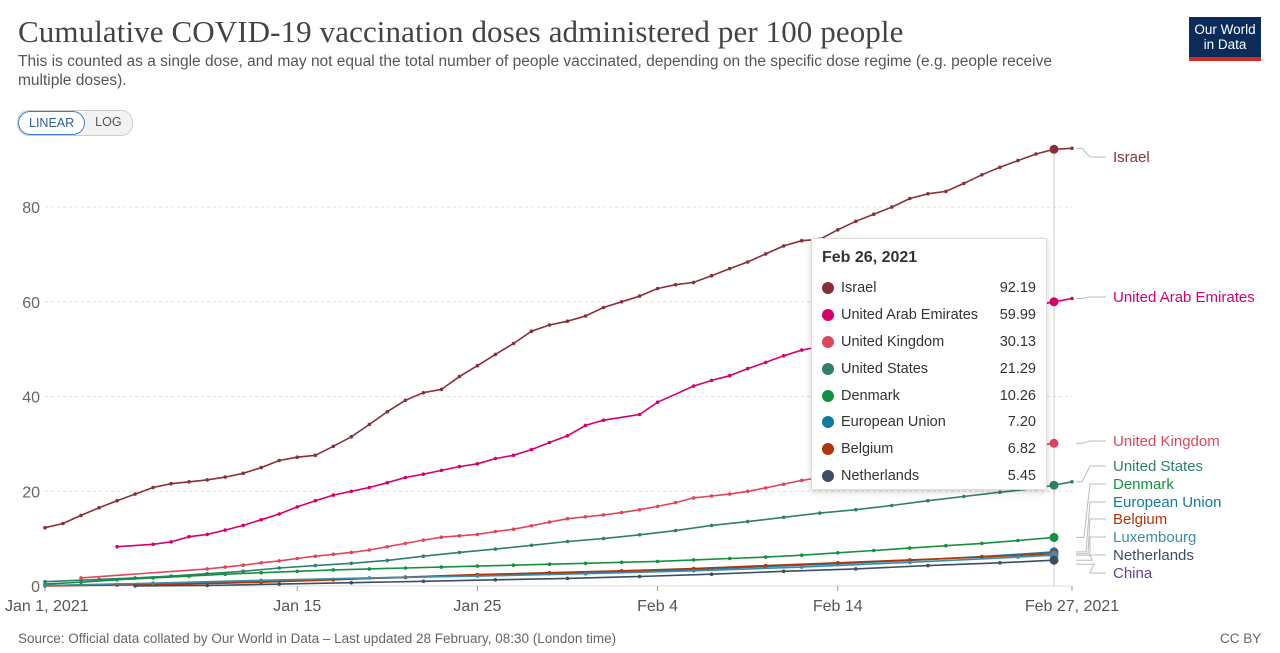  I want to click on license-link: CC BY, so click(1241, 638).